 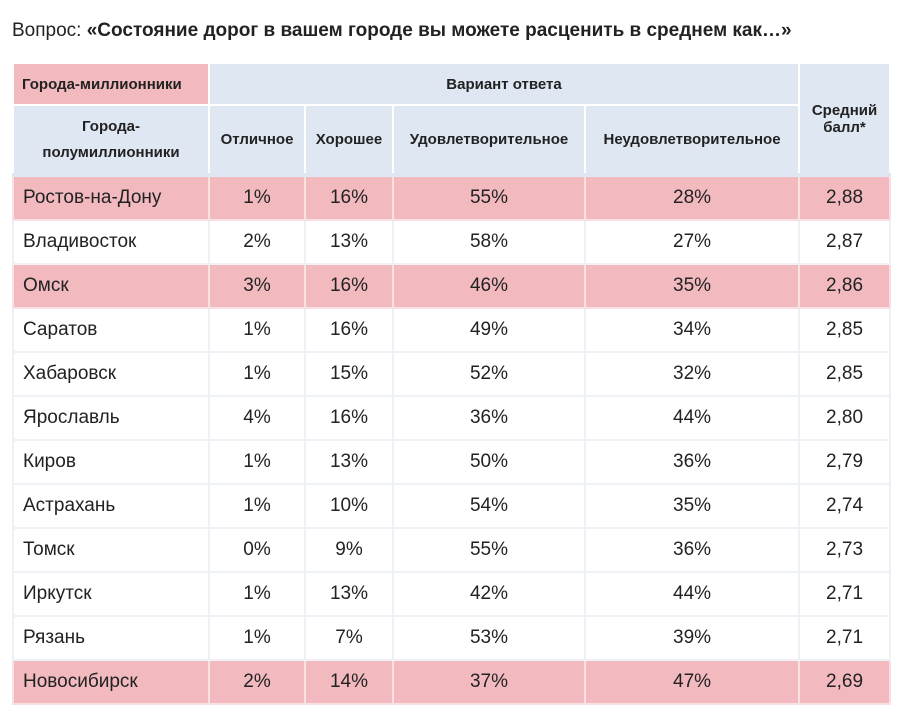 What do you see at coordinates (111, 550) in the screenshot?
I see `city-cell: Томск` at bounding box center [111, 550].